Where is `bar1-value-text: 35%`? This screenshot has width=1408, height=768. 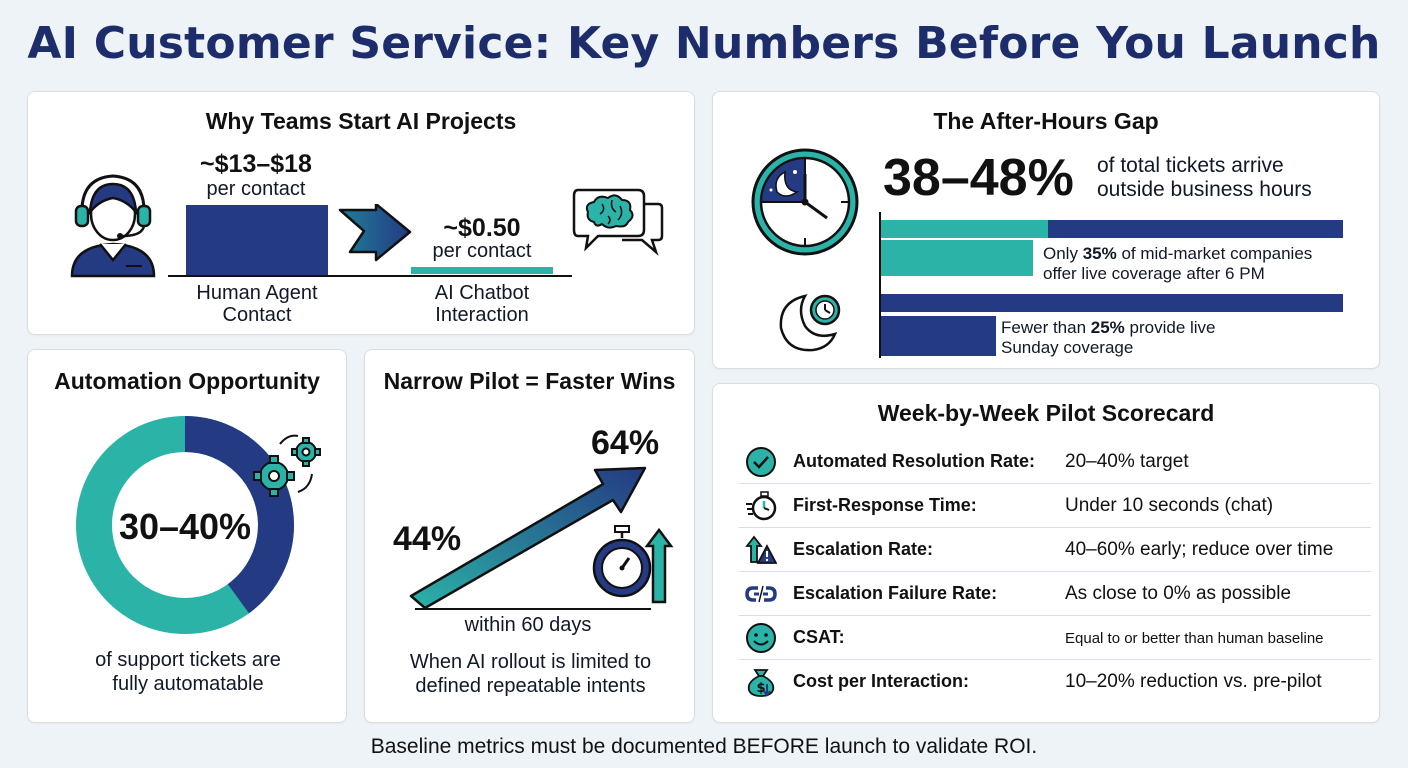
bar1-value-text: 35% is located at coordinates (1099, 253).